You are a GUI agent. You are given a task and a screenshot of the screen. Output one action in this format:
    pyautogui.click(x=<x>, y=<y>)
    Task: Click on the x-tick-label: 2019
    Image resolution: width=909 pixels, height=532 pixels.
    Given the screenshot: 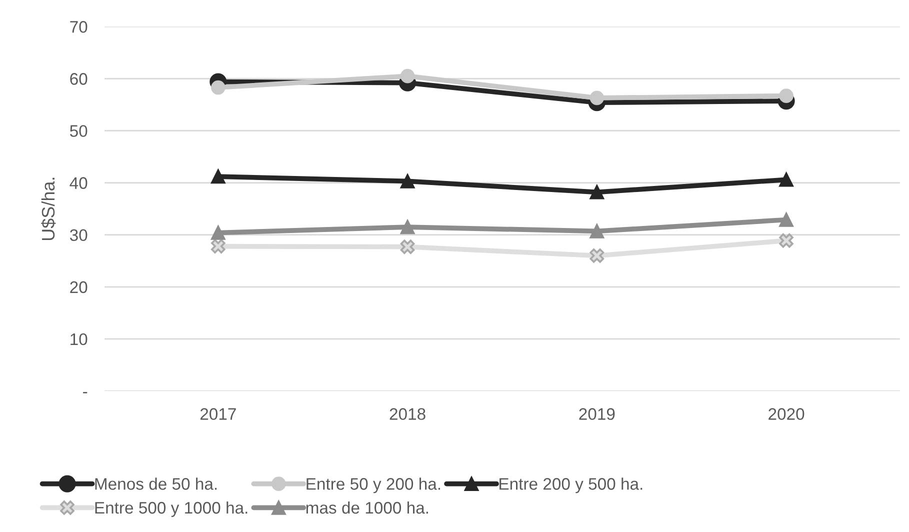 What is the action you would take?
    pyautogui.click(x=597, y=414)
    